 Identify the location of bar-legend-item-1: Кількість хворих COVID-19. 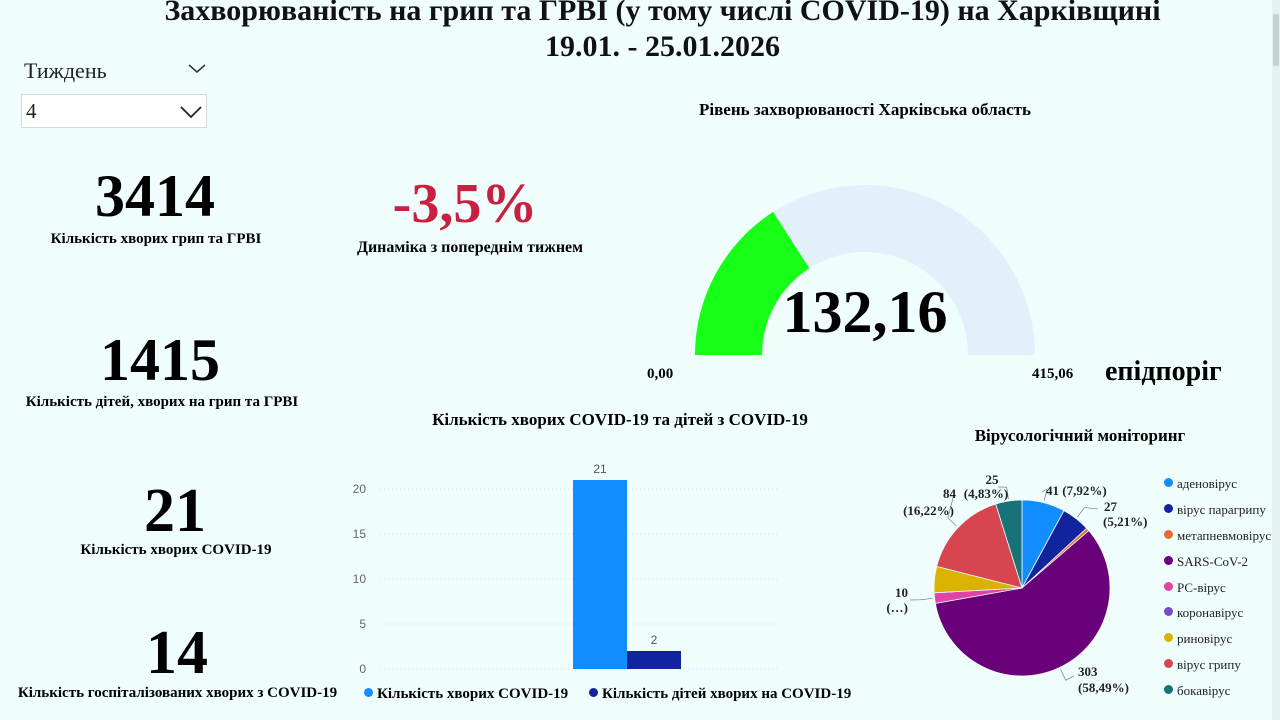
(466, 694).